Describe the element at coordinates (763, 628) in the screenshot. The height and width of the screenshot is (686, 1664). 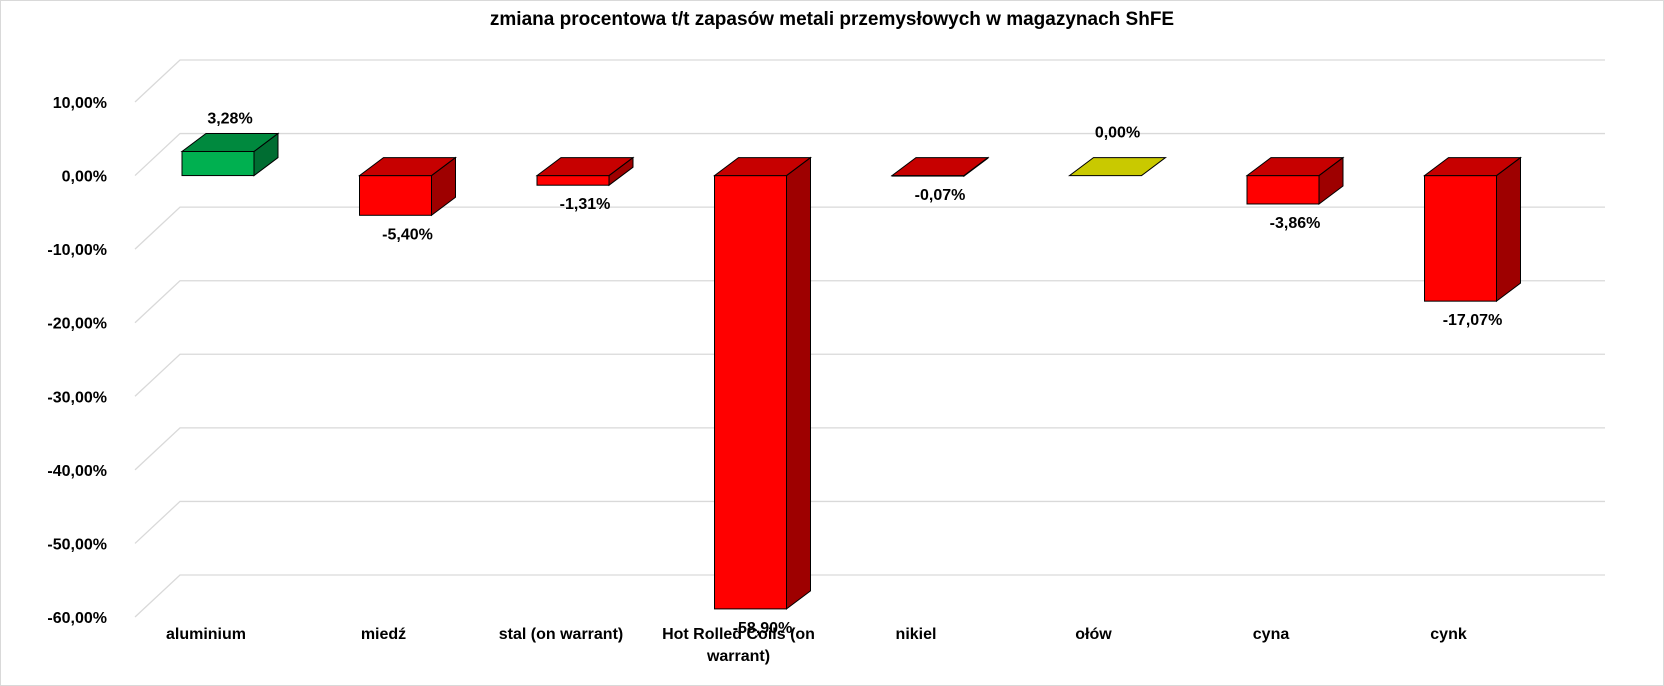
I see `data-label: -58,90%` at that location.